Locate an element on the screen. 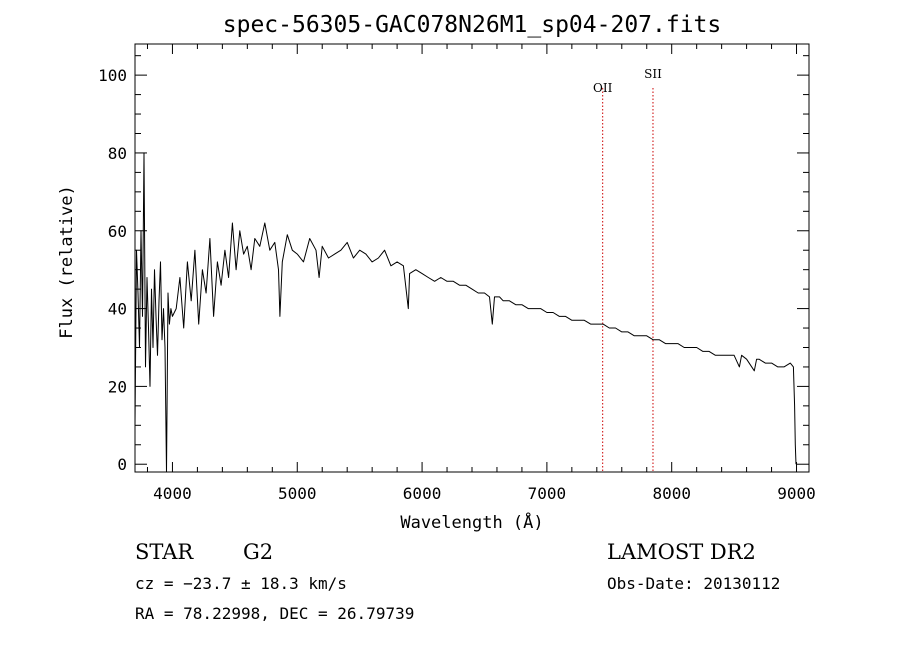 The image size is (900, 649). y-tick-label: 80 is located at coordinates (117, 153).